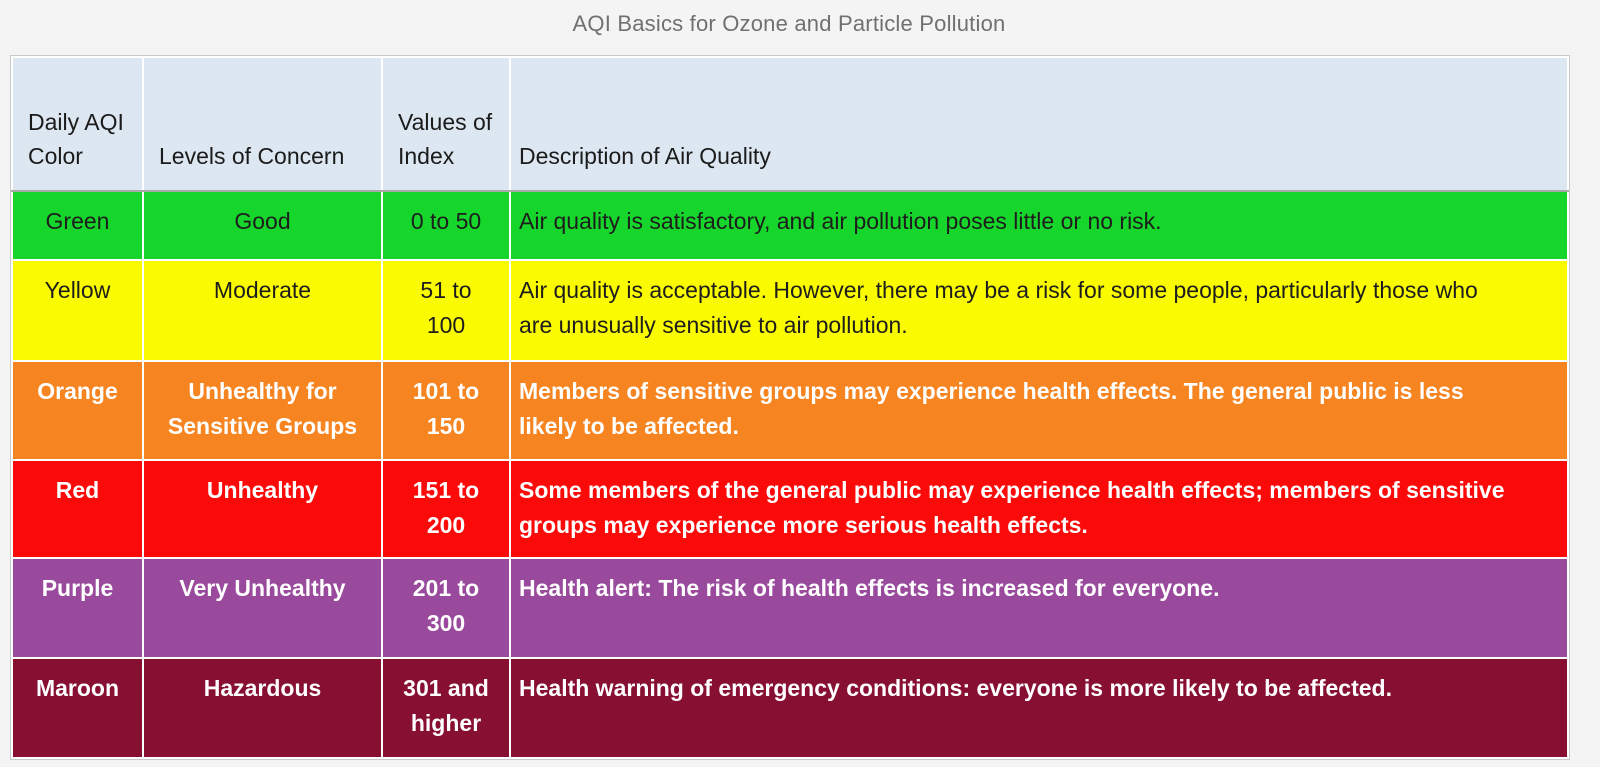 The width and height of the screenshot is (1600, 777). Describe the element at coordinates (262, 410) in the screenshot. I see `cell-level-of-concern: Unhealthy for Sensitive Groups` at that location.